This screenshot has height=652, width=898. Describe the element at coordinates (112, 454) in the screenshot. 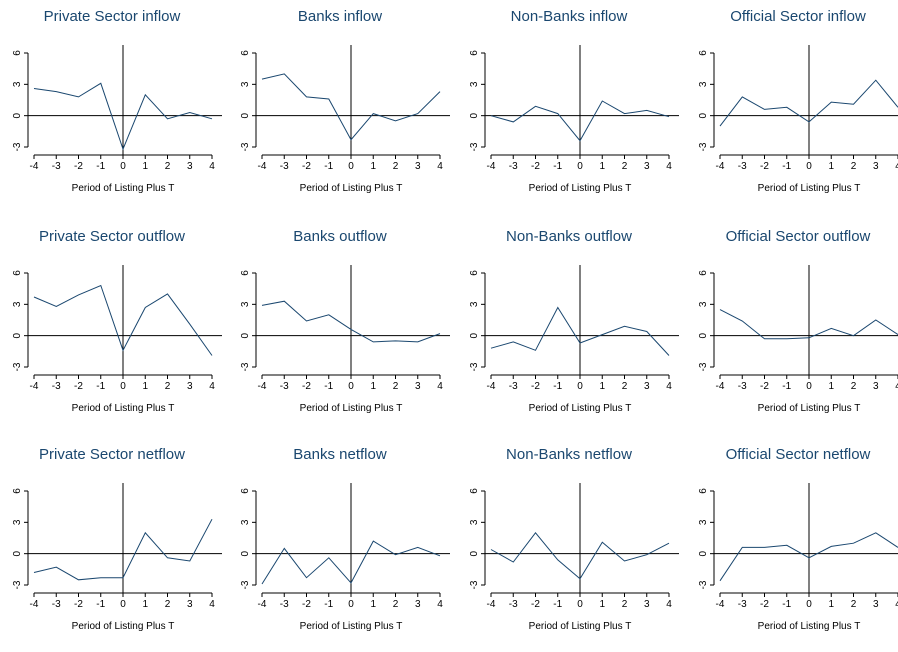

I see `chart-title: Private Sector netflow` at that location.